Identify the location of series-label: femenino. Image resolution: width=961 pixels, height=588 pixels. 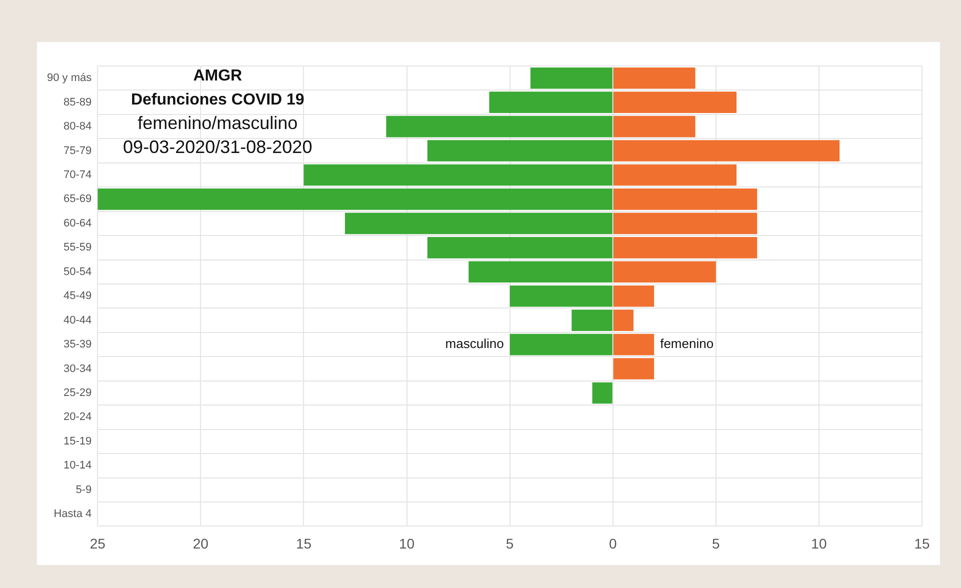
(687, 344).